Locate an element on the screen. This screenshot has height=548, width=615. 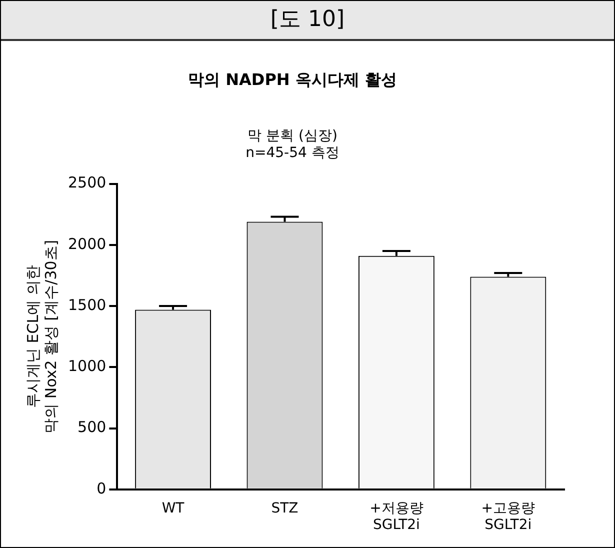
x-tick-label: +저용량 SGLT2i is located at coordinates (397, 517).